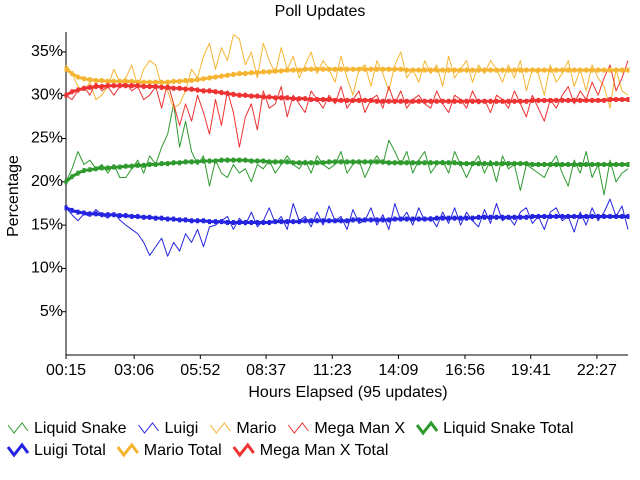  I want to click on y-tick-label: 20%, so click(47, 181).